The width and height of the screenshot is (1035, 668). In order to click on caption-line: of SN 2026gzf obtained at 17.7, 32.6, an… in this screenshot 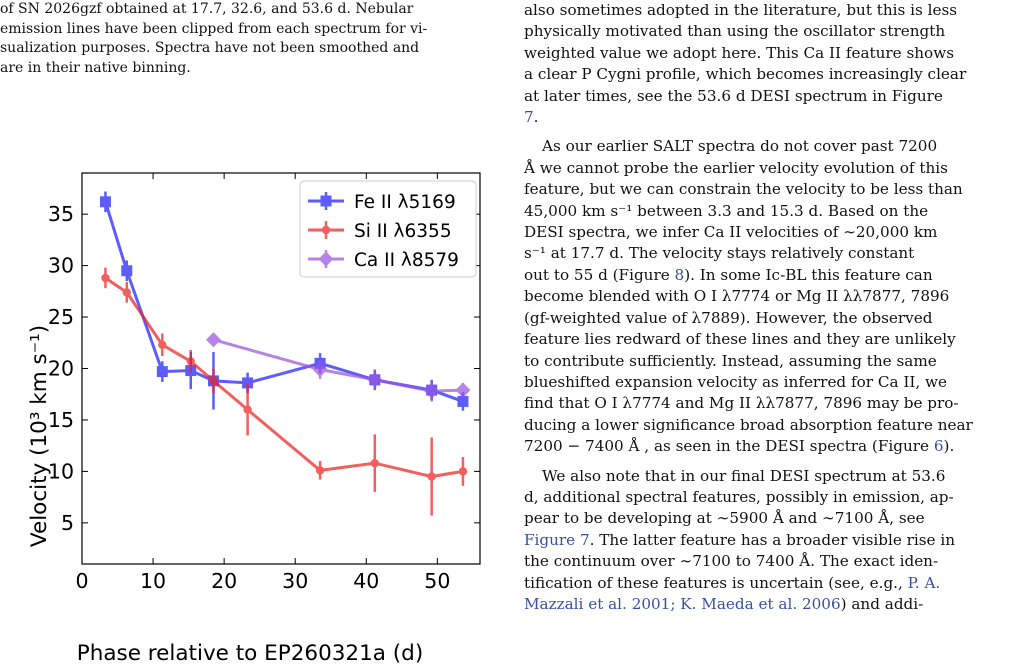, I will do `click(207, 9)`.